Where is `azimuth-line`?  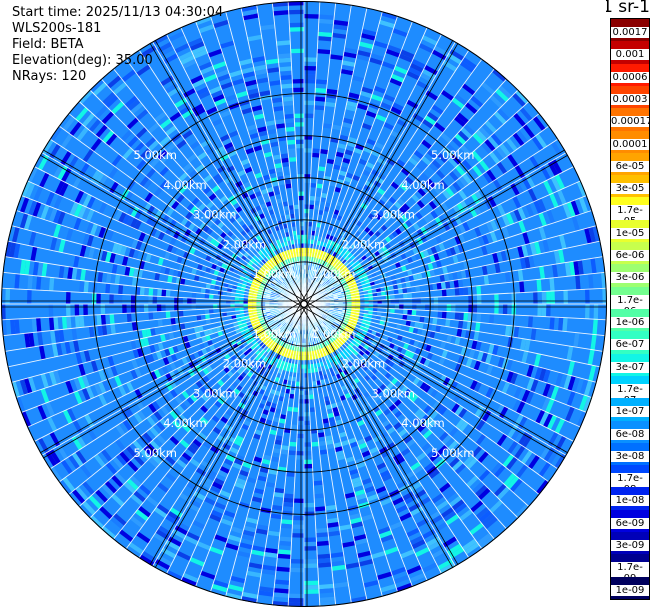
azimuth-line is located at coordinates (174, 225).